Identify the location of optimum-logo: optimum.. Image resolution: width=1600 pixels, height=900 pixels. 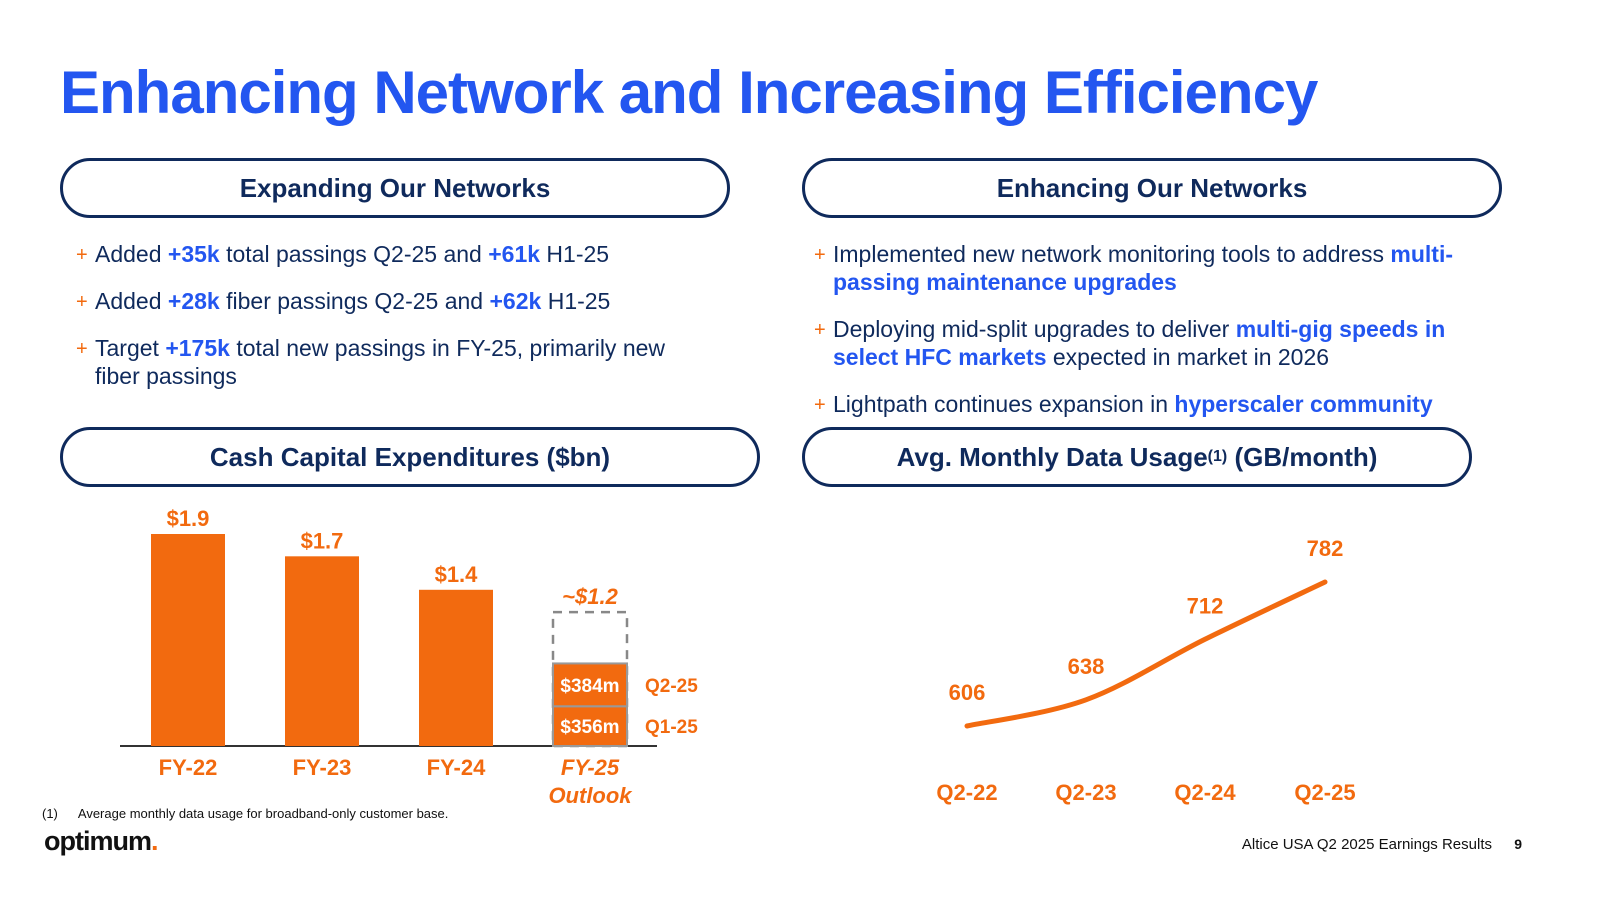
(101, 841).